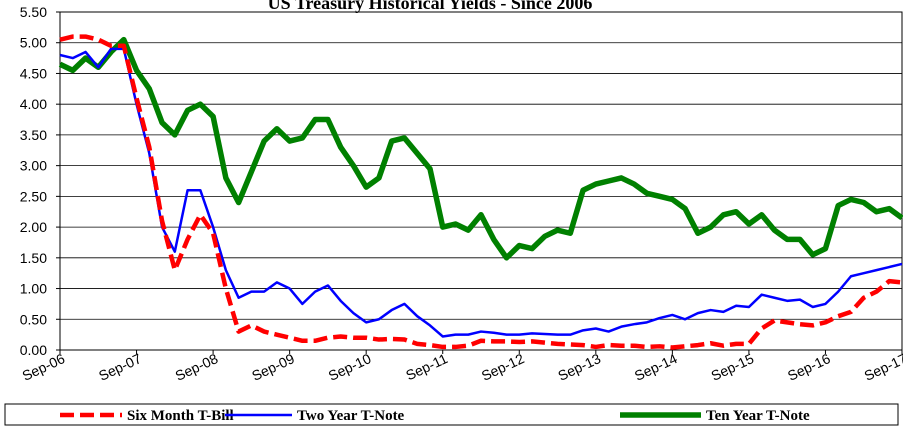 This screenshot has width=903, height=429. What do you see at coordinates (33, 258) in the screenshot?
I see `y-tick-label: 1.50` at bounding box center [33, 258].